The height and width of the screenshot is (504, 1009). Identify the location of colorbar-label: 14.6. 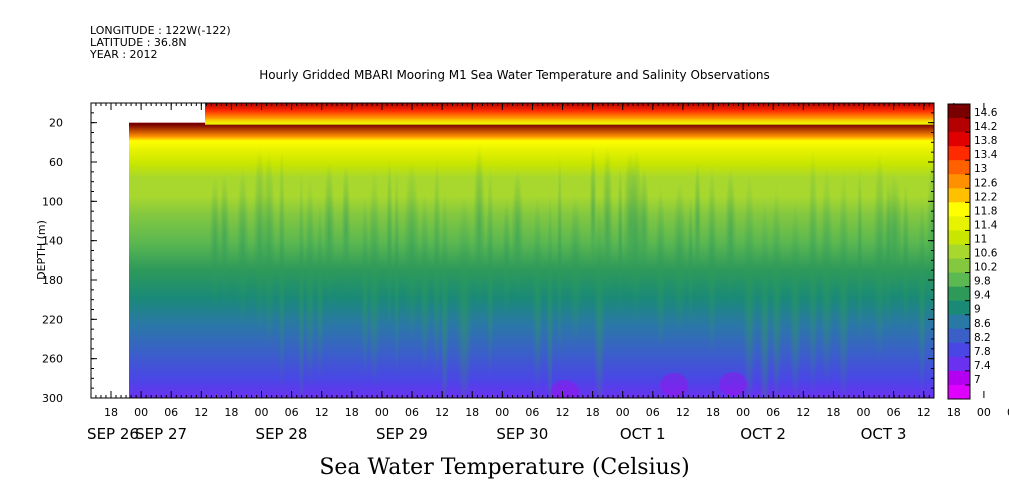
(986, 113).